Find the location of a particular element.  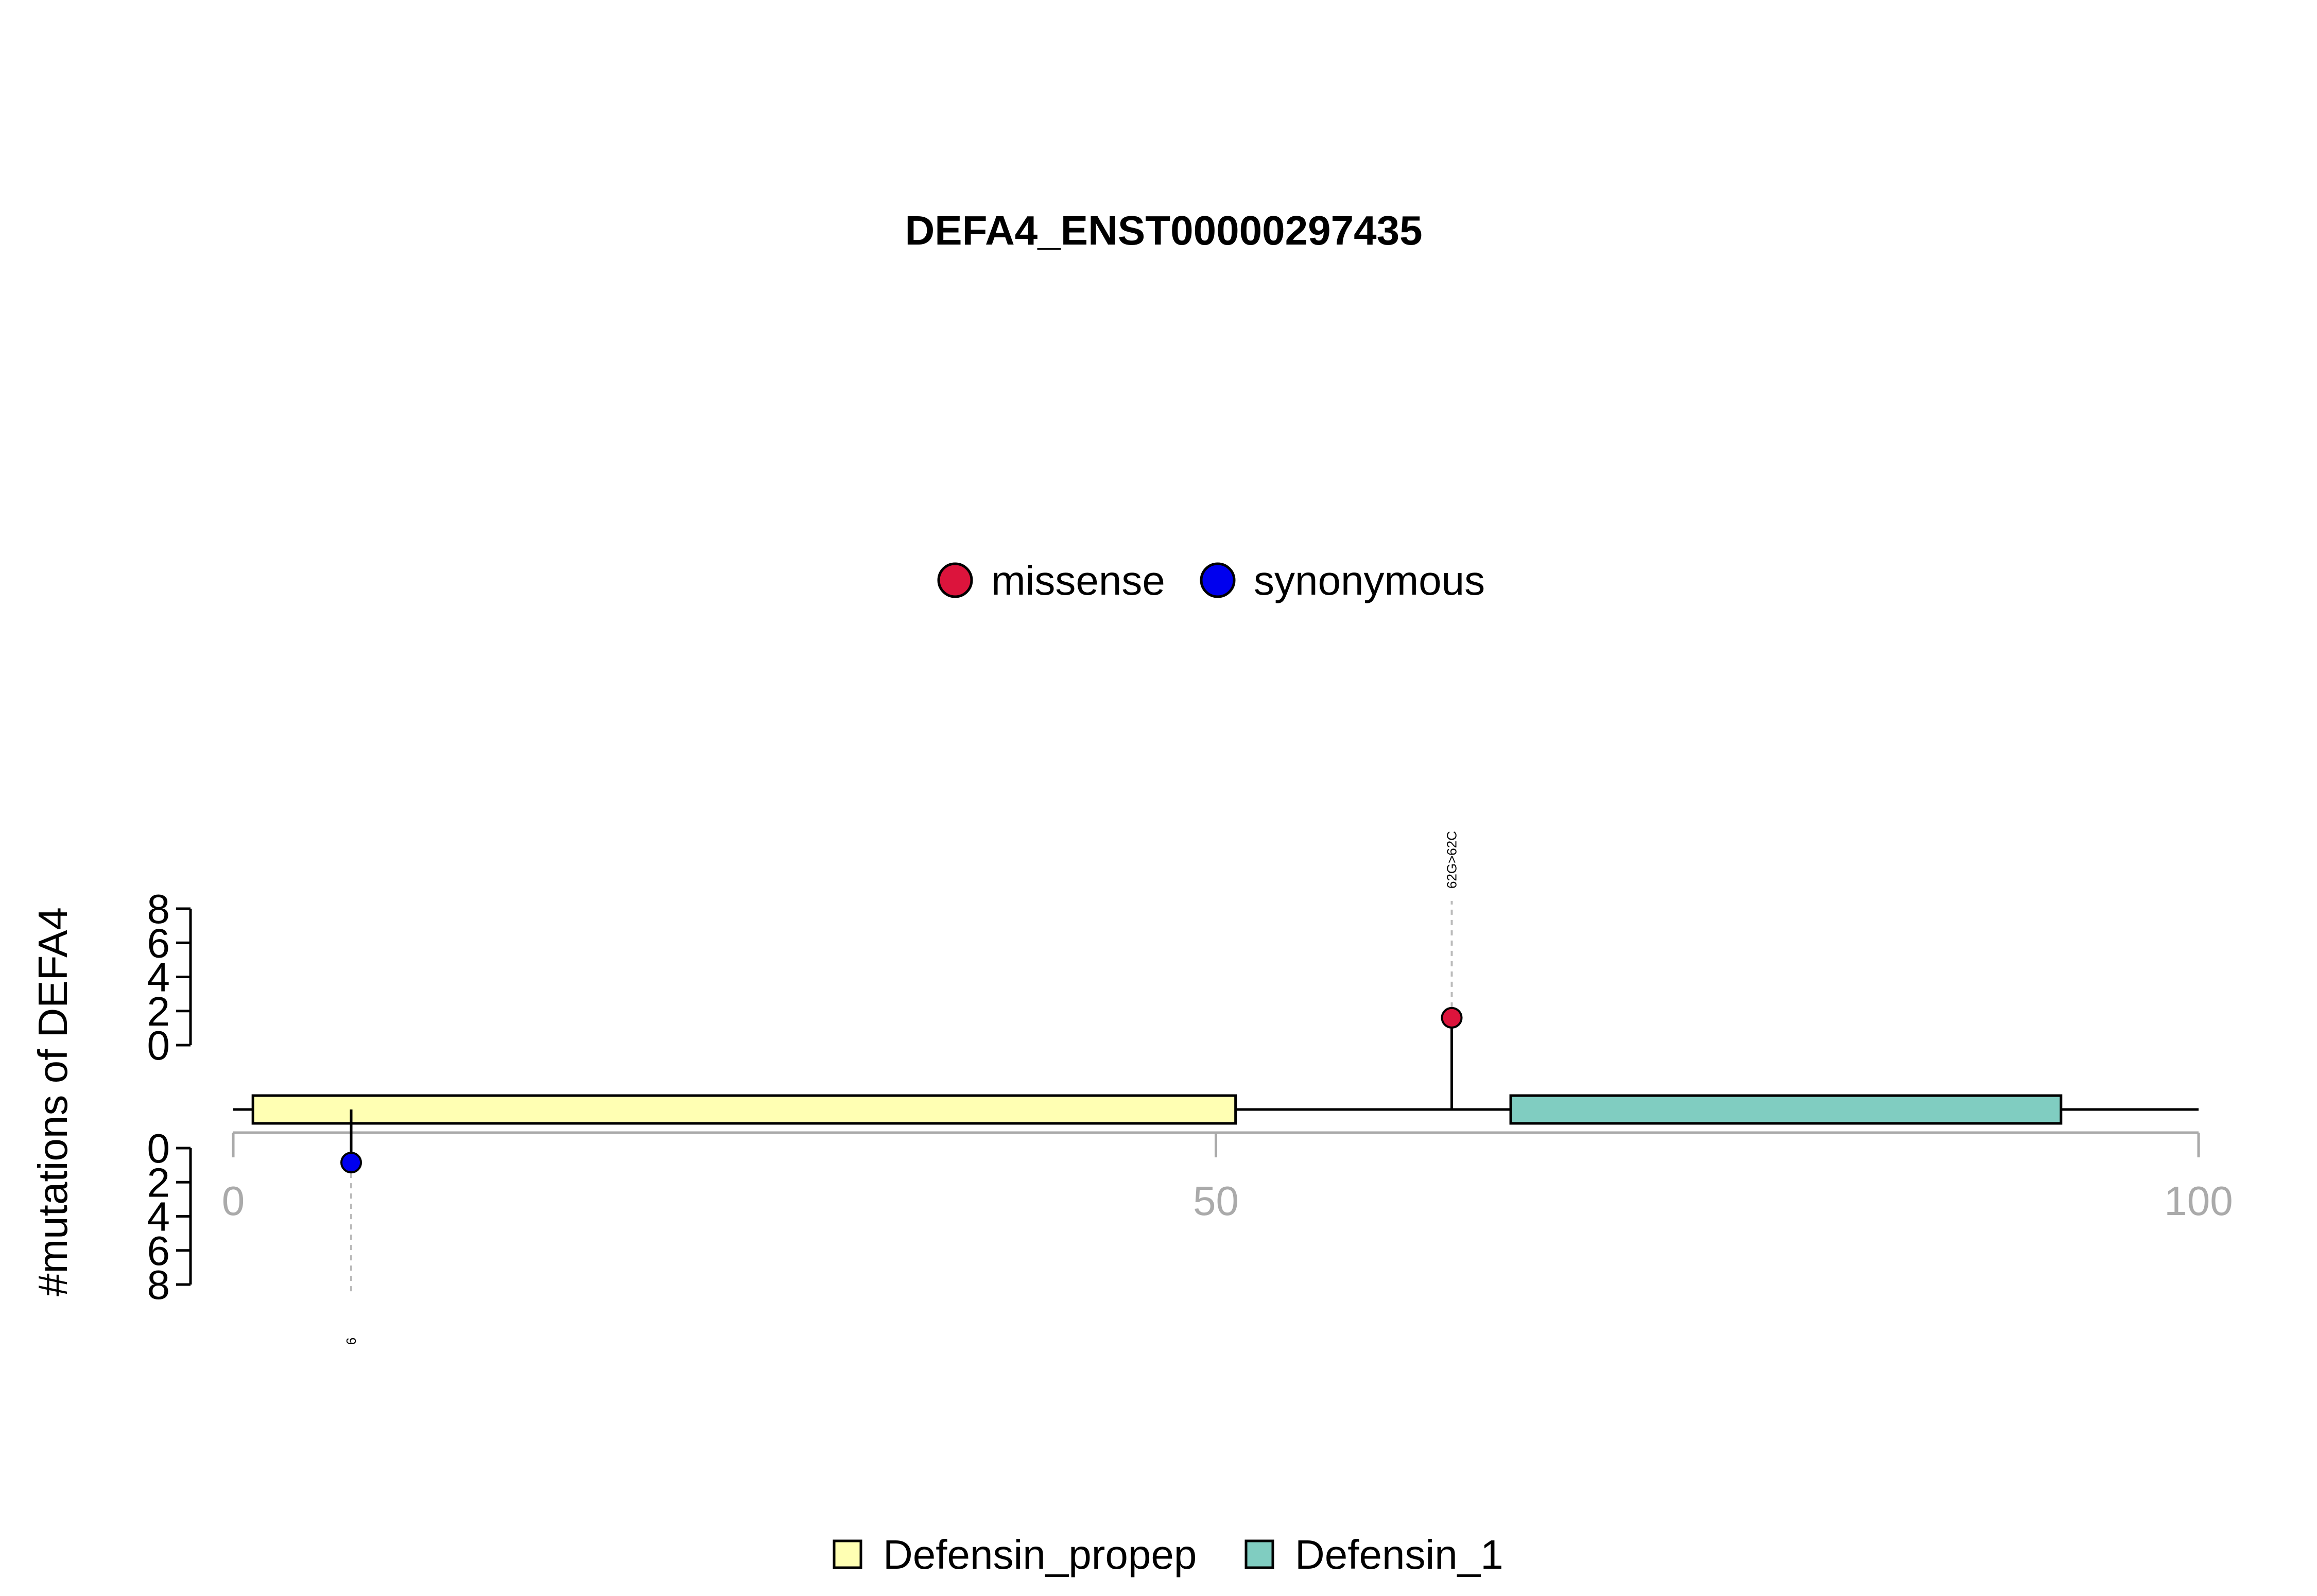

y-tick-label-top-2: 2 is located at coordinates (158, 1011).